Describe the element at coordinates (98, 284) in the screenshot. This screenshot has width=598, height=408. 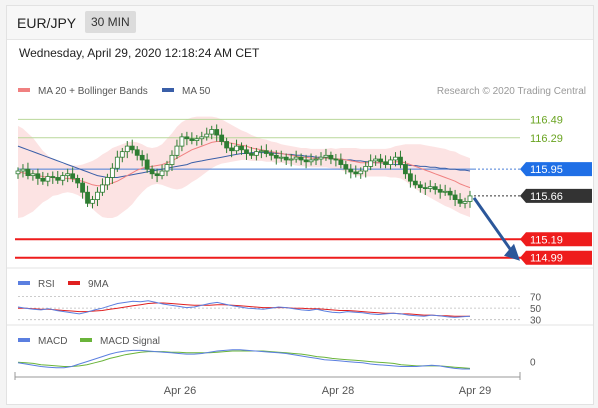
I see `rsi-legend-label-1: 9MA` at that location.